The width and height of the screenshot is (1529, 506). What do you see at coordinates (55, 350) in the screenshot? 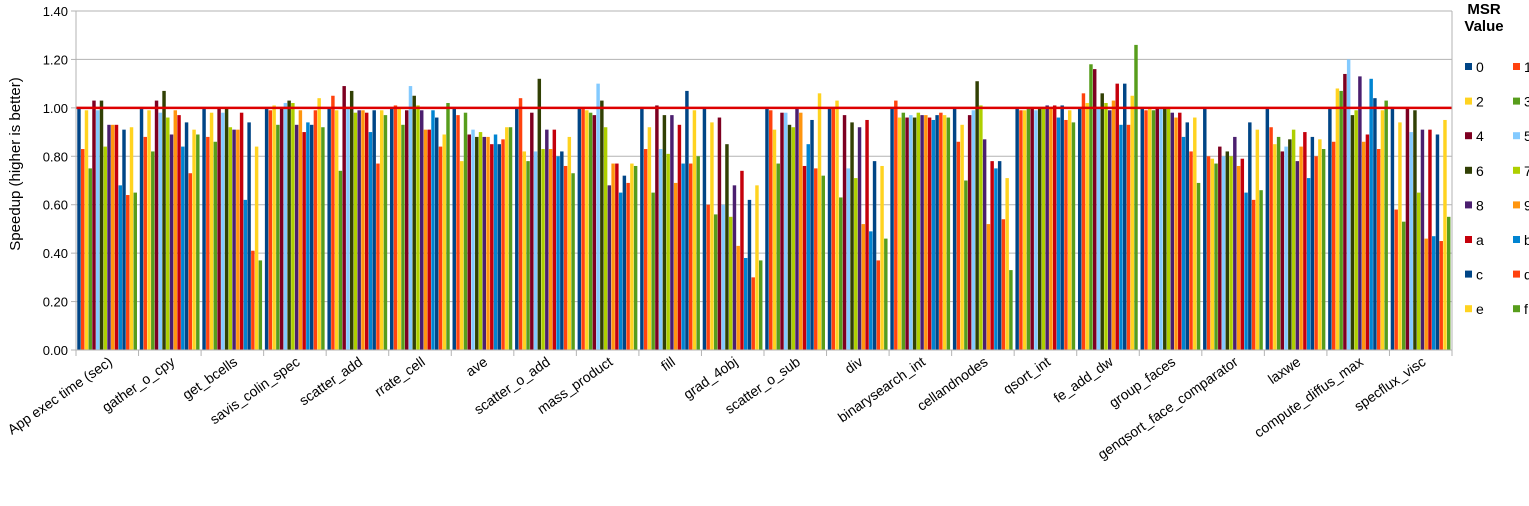
I see `y-tick-label: 0.00` at bounding box center [55, 350].